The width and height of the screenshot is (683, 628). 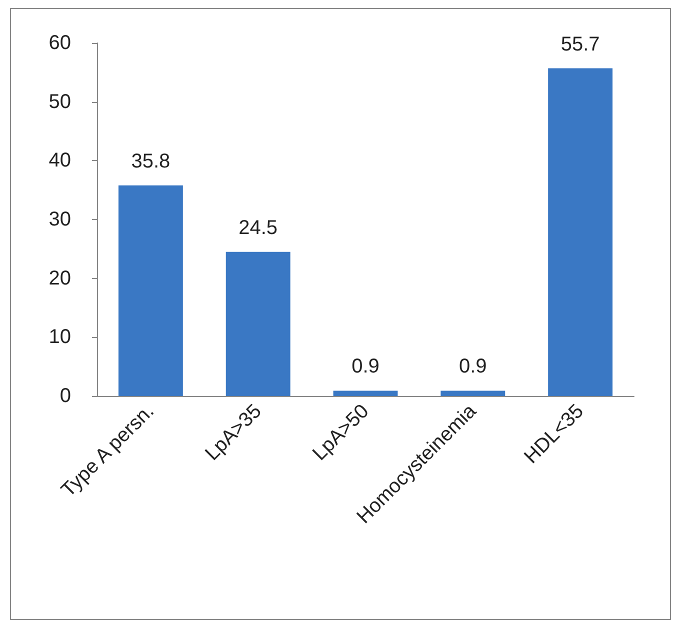 I want to click on data-label: 35.8, so click(x=150, y=161).